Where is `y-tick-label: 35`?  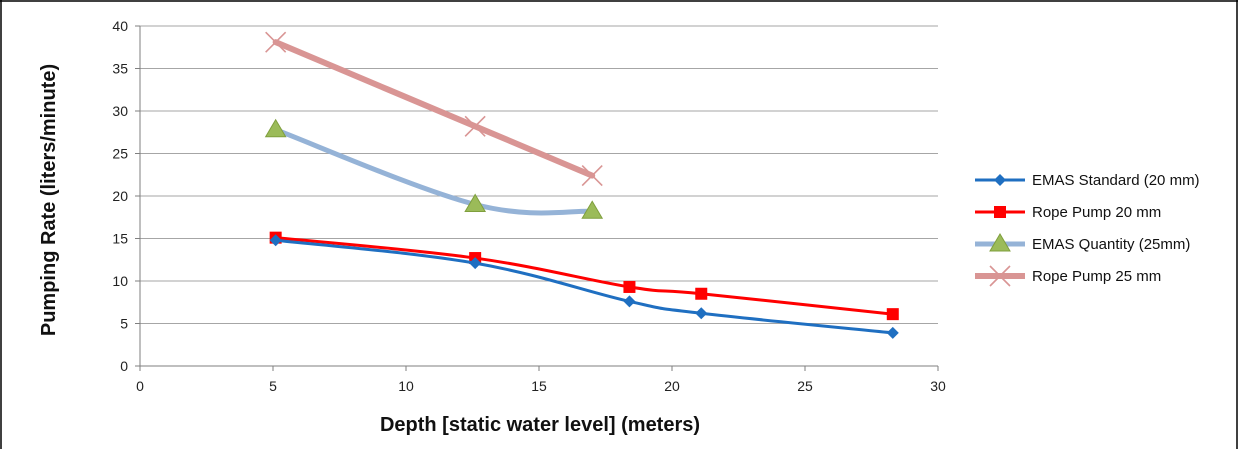
y-tick-label: 35 is located at coordinates (120, 69).